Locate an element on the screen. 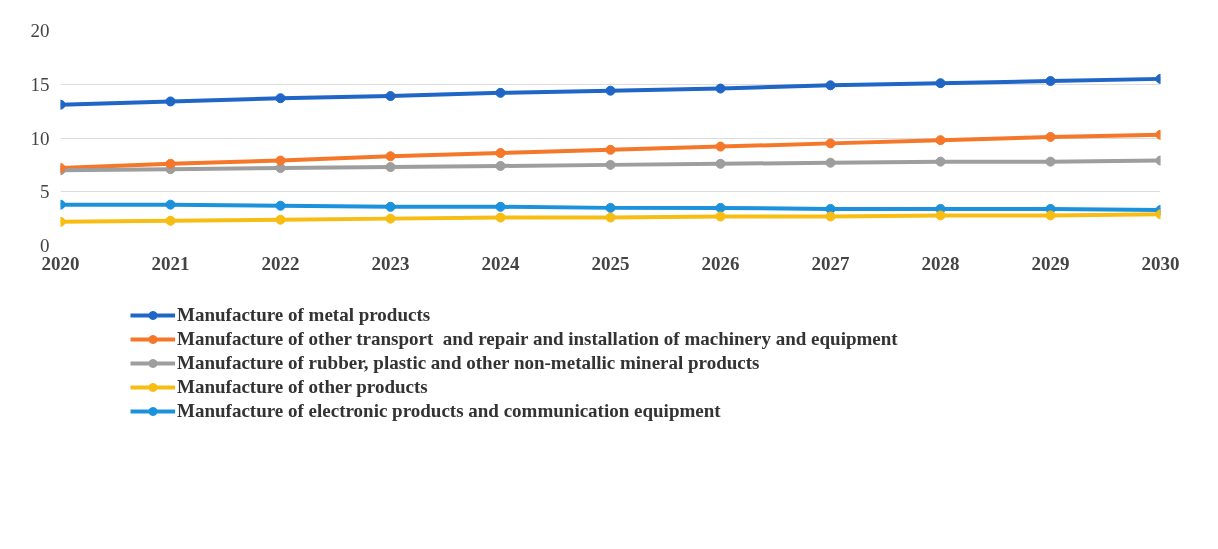  x-tick-label: 2028 is located at coordinates (940, 263).